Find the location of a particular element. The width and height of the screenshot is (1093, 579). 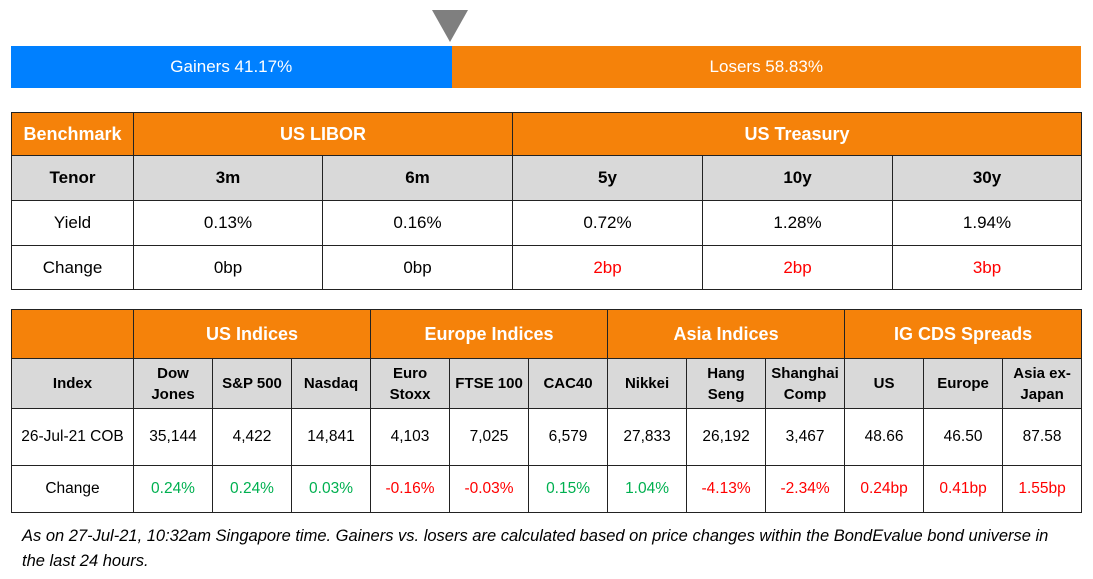

index-name-line: US is located at coordinates (884, 383).